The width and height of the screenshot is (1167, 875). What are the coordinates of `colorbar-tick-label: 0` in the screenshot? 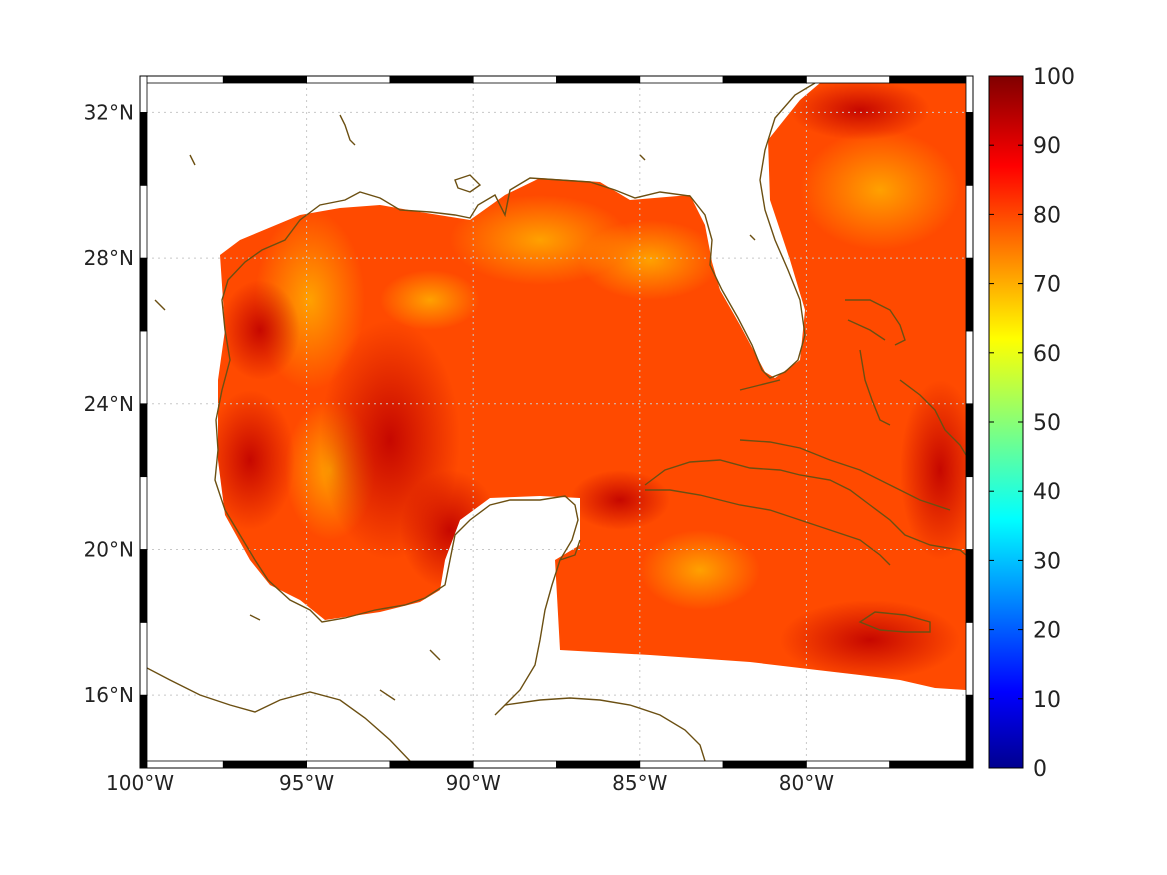 It's located at (1040, 769).